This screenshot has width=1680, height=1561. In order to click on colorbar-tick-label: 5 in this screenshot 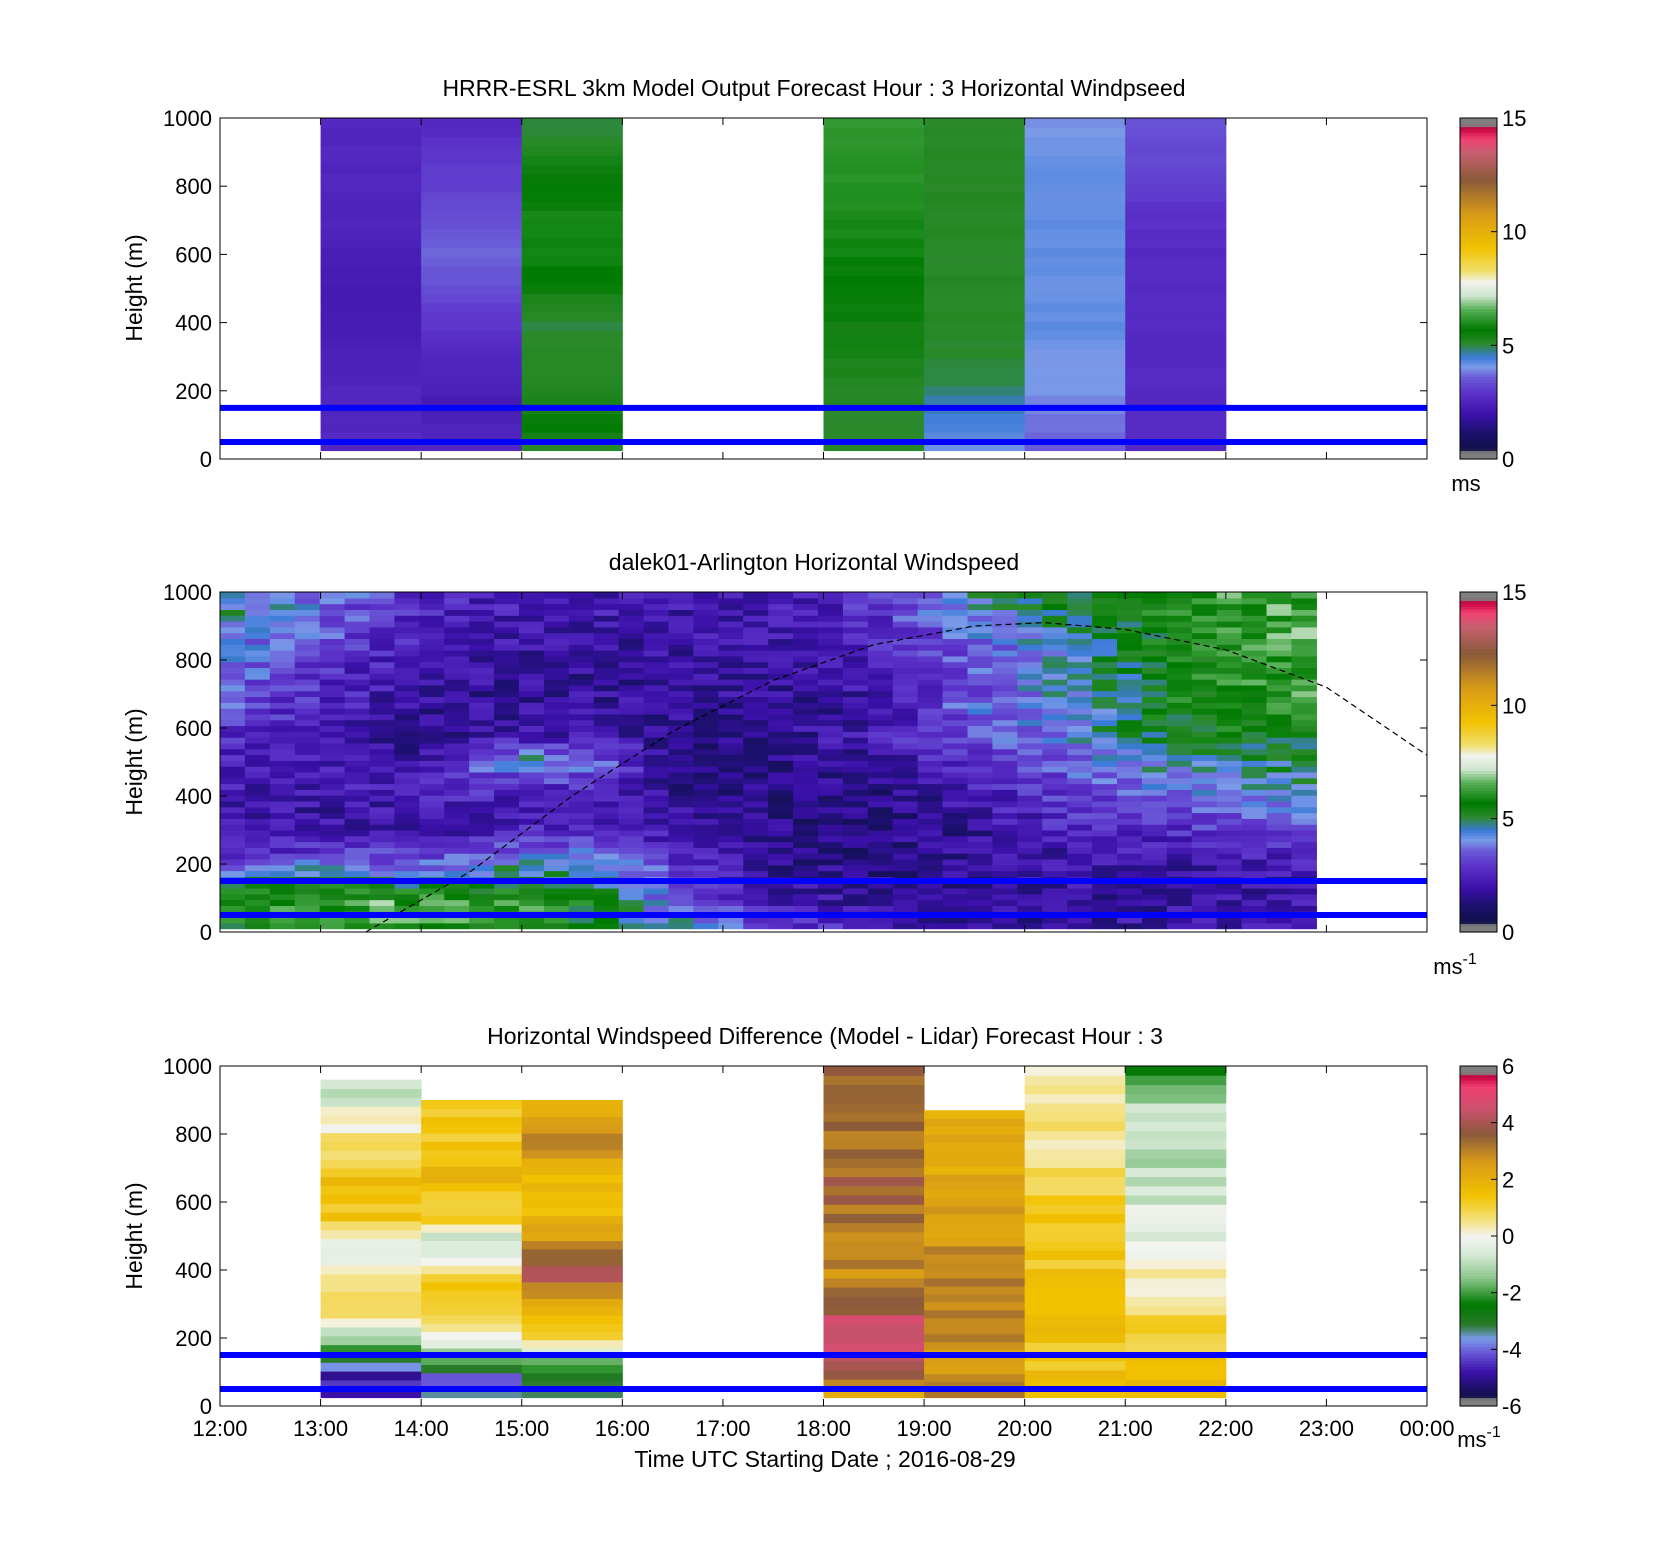, I will do `click(1508, 819)`.